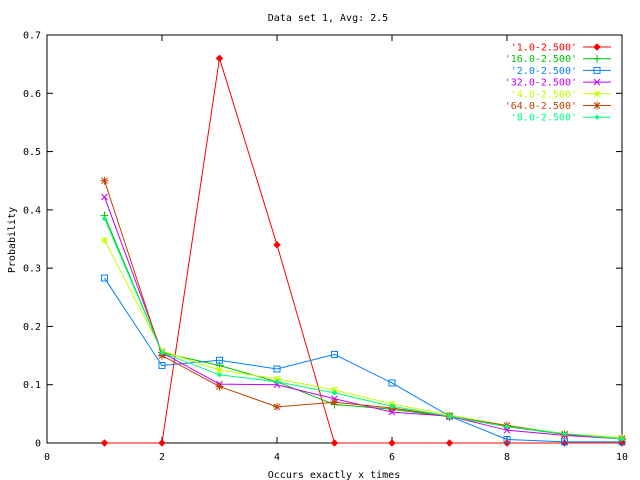 Image resolution: width=640 pixels, height=480 pixels. I want to click on legend-item: '8.0-2.500', so click(561, 118).